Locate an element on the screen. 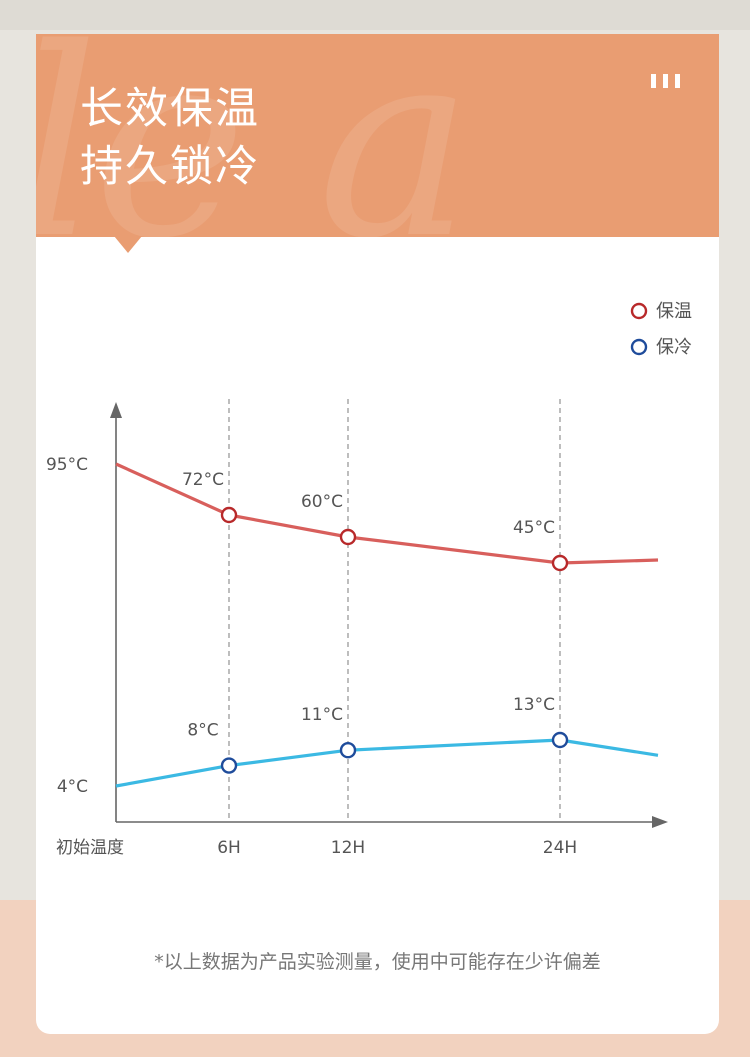  data-label-cold-initial: 4°C is located at coordinates (72, 787).